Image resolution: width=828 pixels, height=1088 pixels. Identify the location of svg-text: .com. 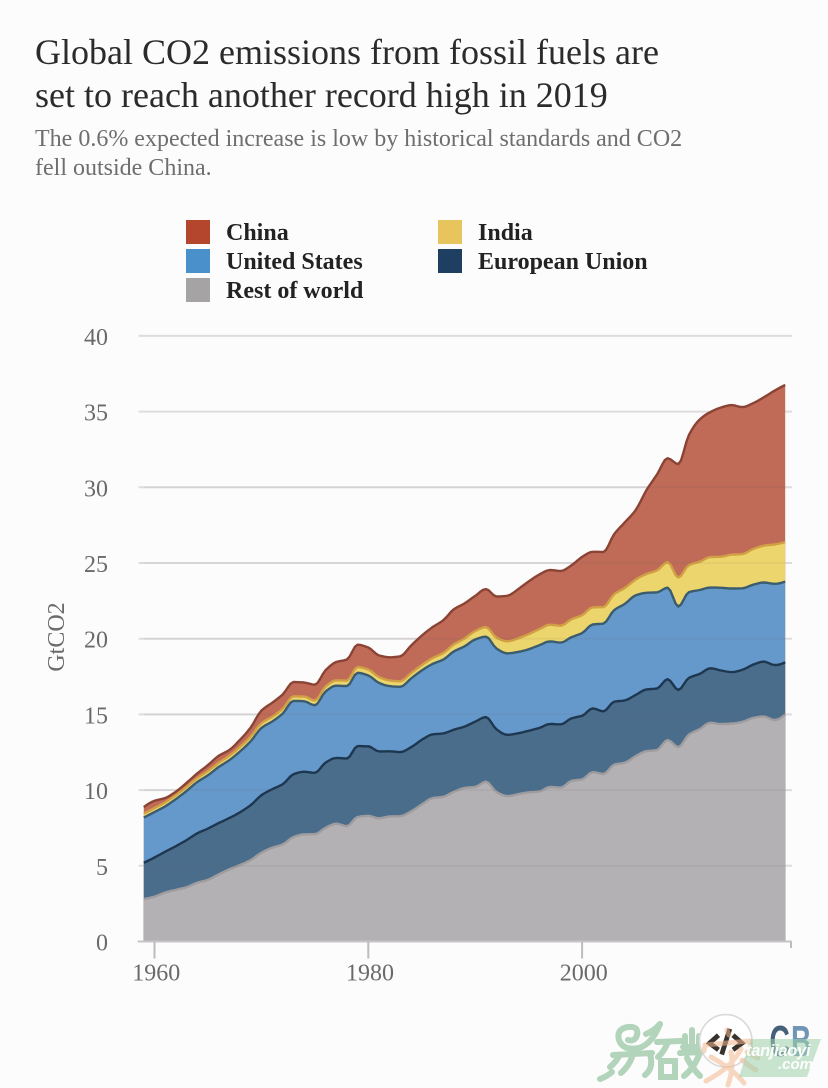
(795, 1064).